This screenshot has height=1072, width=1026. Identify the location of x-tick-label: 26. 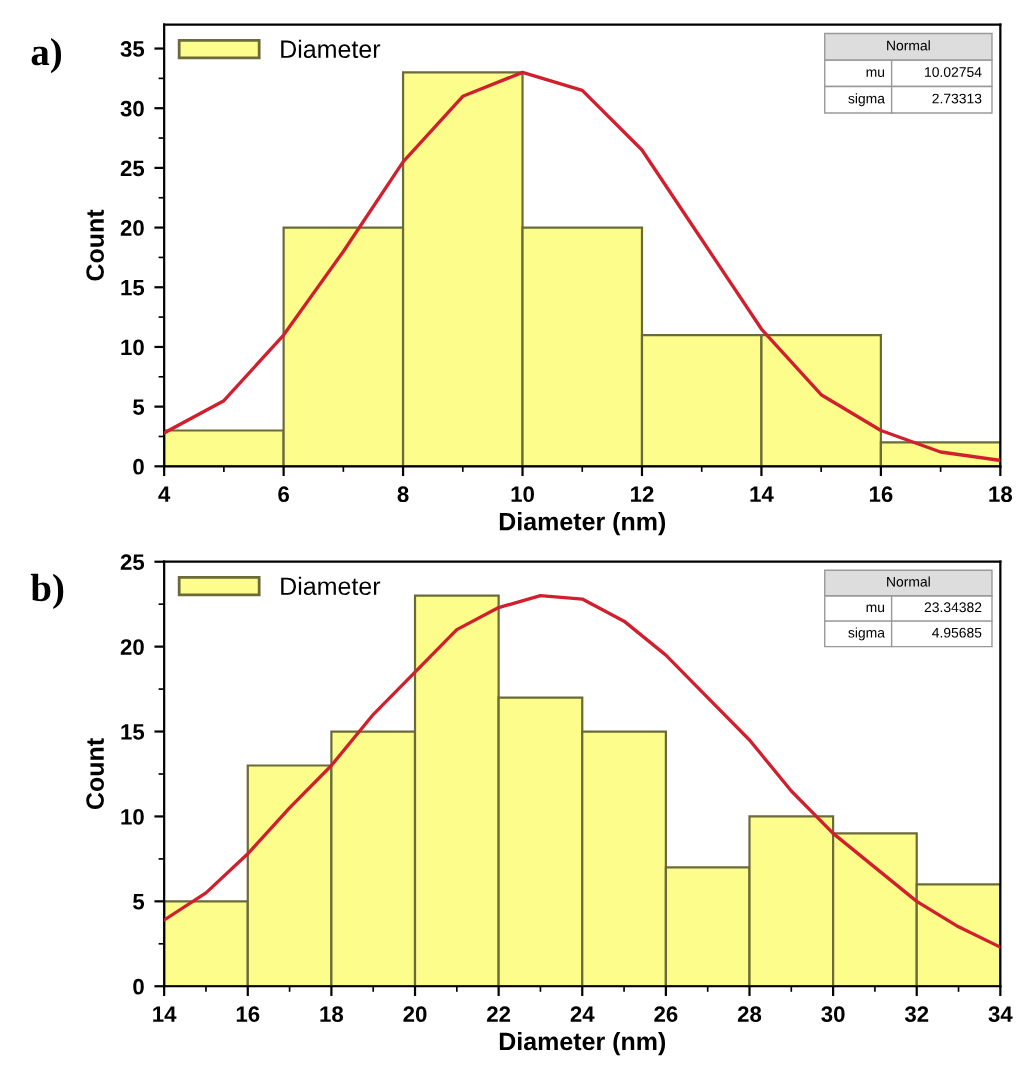
(666, 1014).